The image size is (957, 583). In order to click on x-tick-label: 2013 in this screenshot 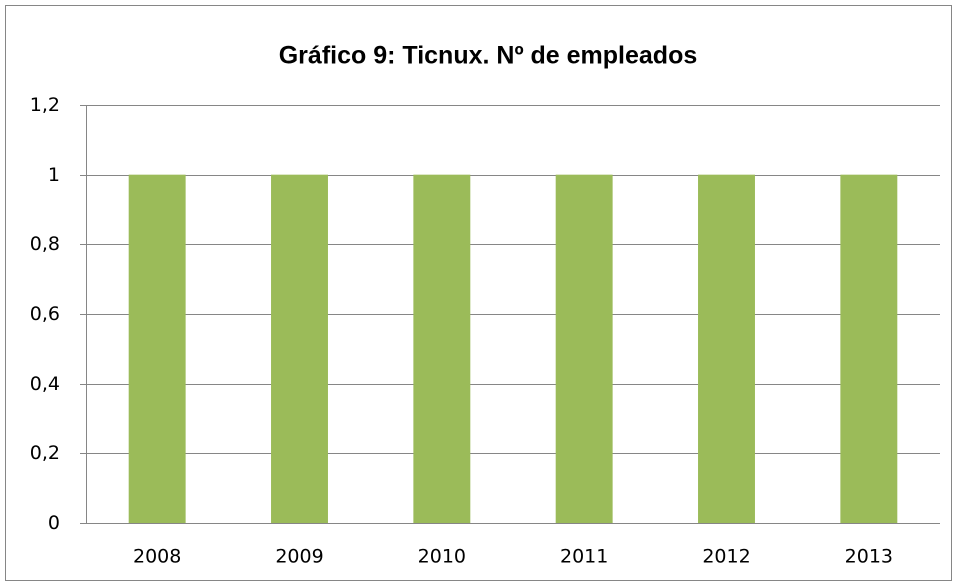, I will do `click(869, 557)`.